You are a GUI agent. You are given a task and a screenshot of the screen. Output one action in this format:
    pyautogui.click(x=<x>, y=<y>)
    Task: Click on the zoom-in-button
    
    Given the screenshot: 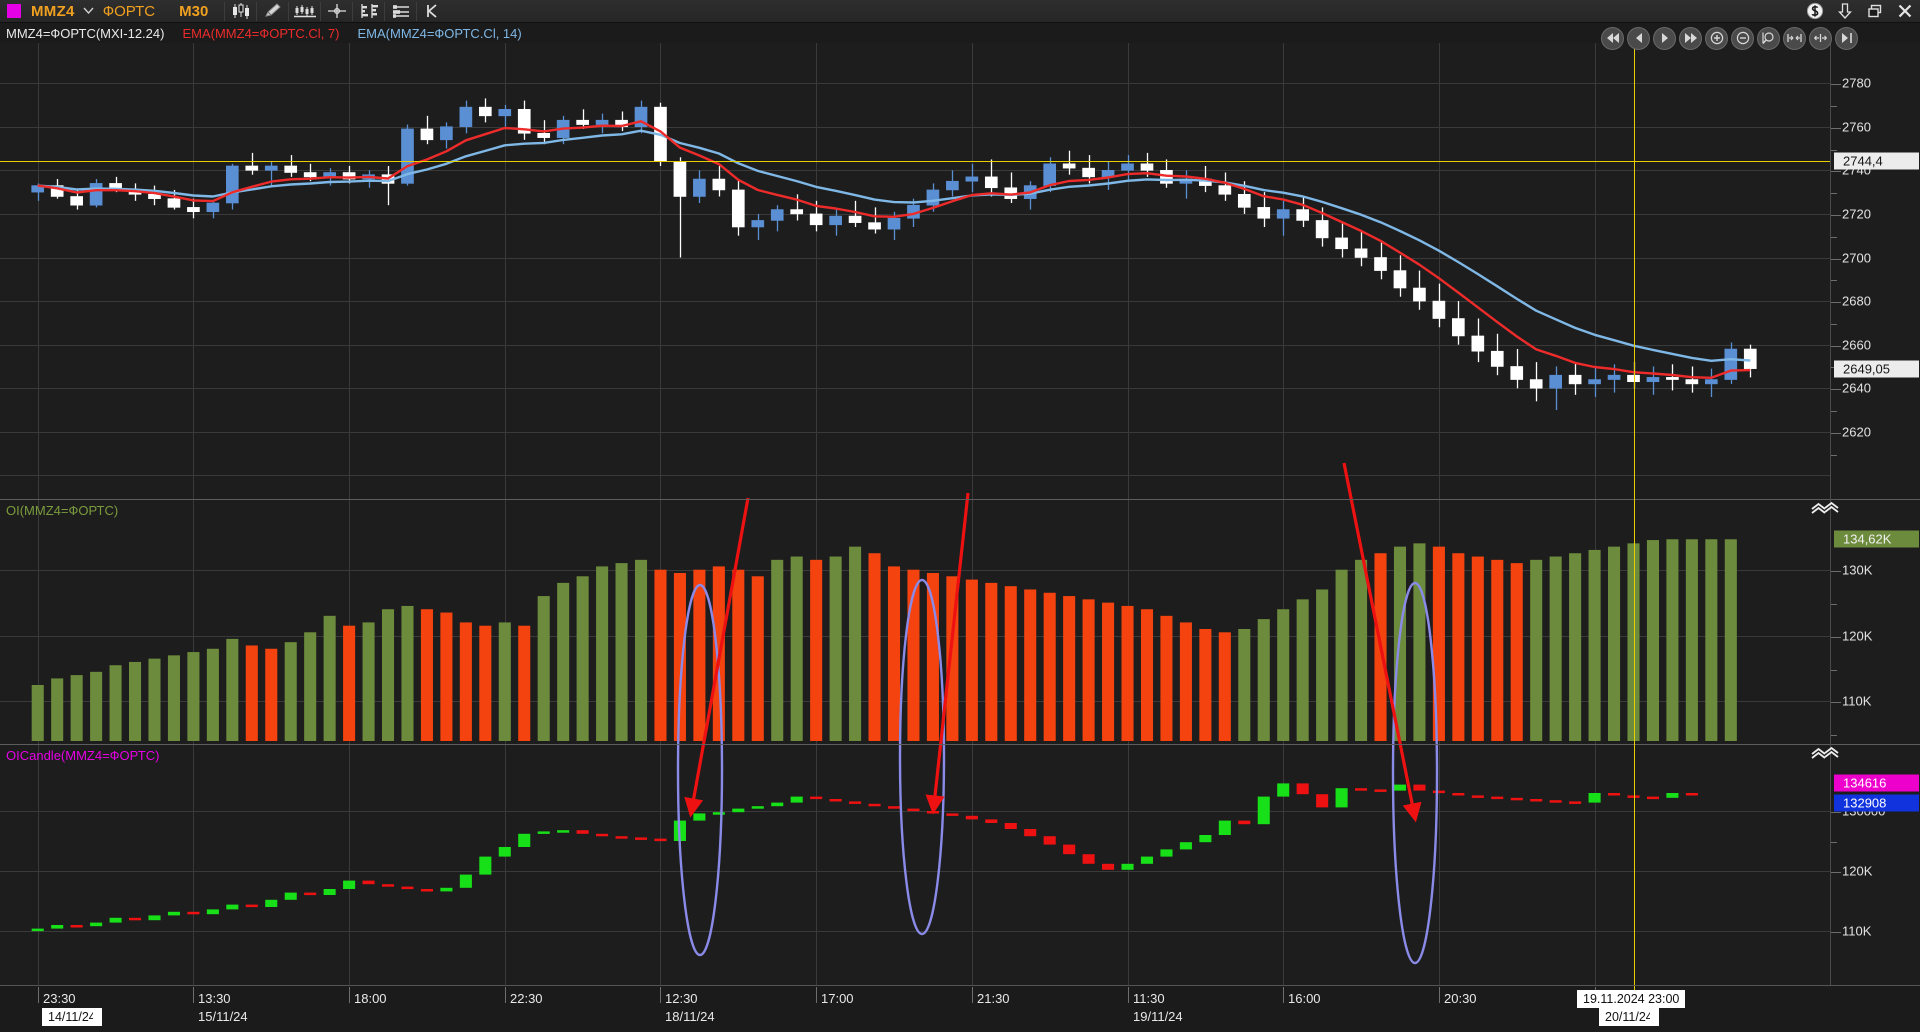 What is the action you would take?
    pyautogui.click(x=1716, y=38)
    